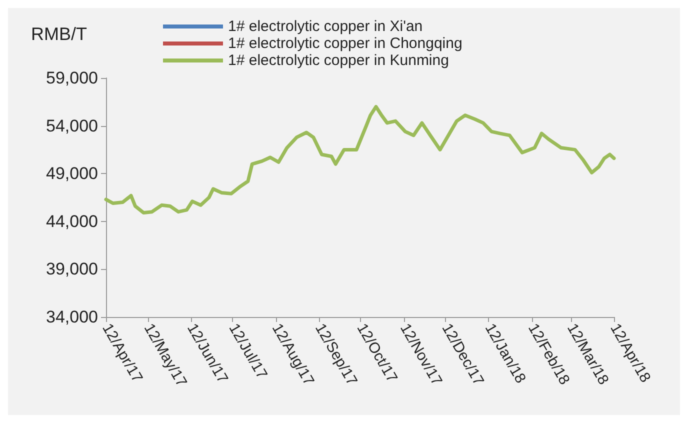 The width and height of the screenshot is (688, 423). What do you see at coordinates (72, 78) in the screenshot?
I see `y-tick-label: 59,000` at bounding box center [72, 78].